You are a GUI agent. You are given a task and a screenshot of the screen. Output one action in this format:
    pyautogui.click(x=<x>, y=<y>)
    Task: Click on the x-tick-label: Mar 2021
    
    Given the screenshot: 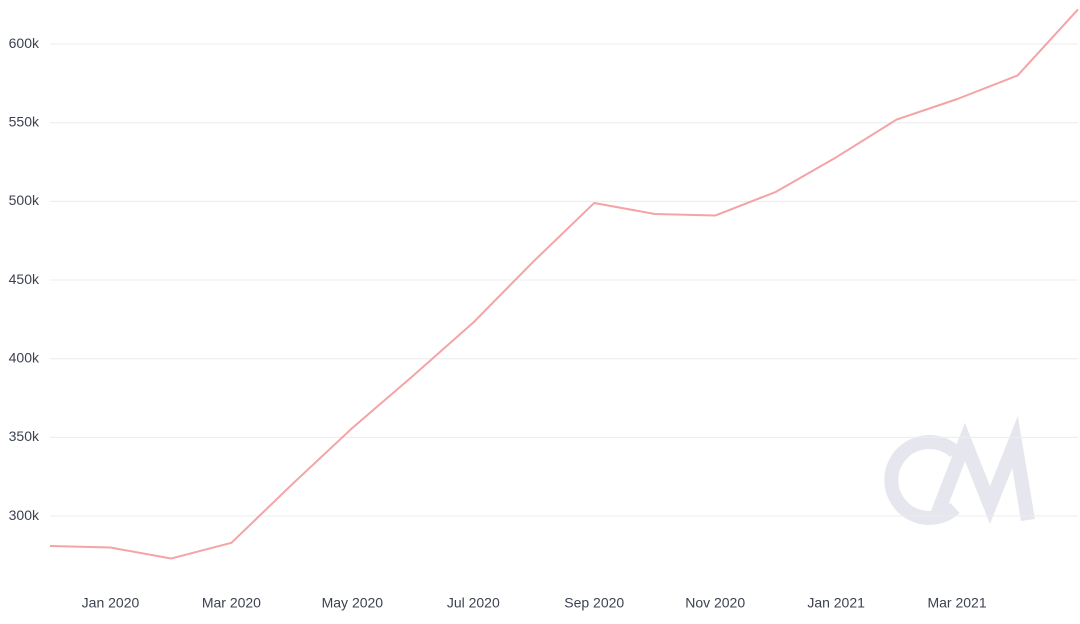 What is the action you would take?
    pyautogui.click(x=956, y=603)
    